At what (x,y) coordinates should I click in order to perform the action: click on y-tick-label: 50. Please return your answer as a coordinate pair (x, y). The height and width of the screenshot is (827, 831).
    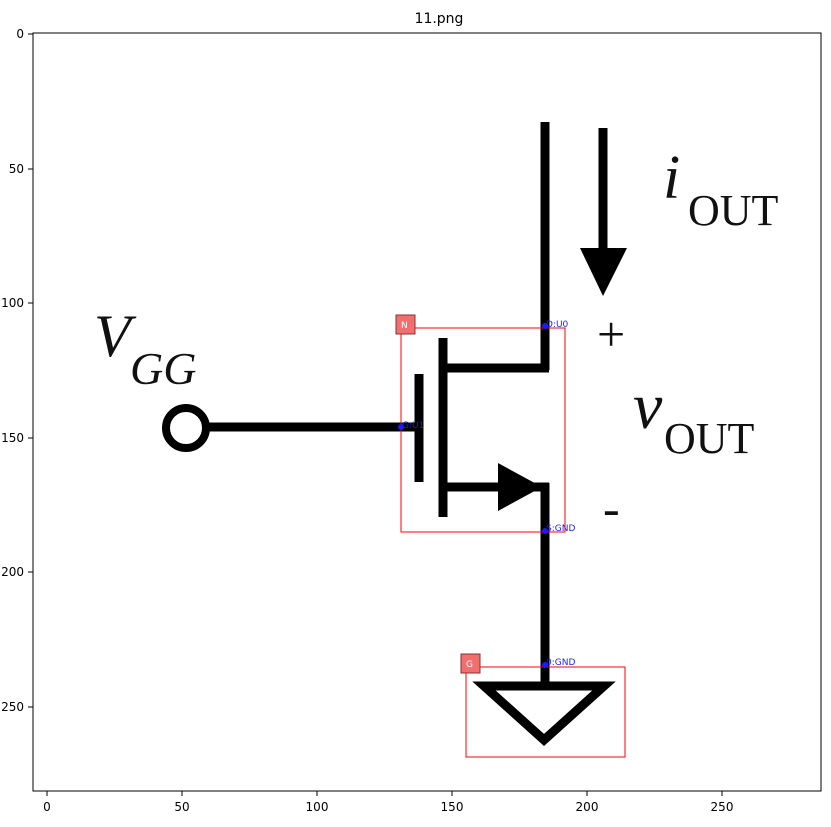
    Looking at the image, I should click on (16, 169).